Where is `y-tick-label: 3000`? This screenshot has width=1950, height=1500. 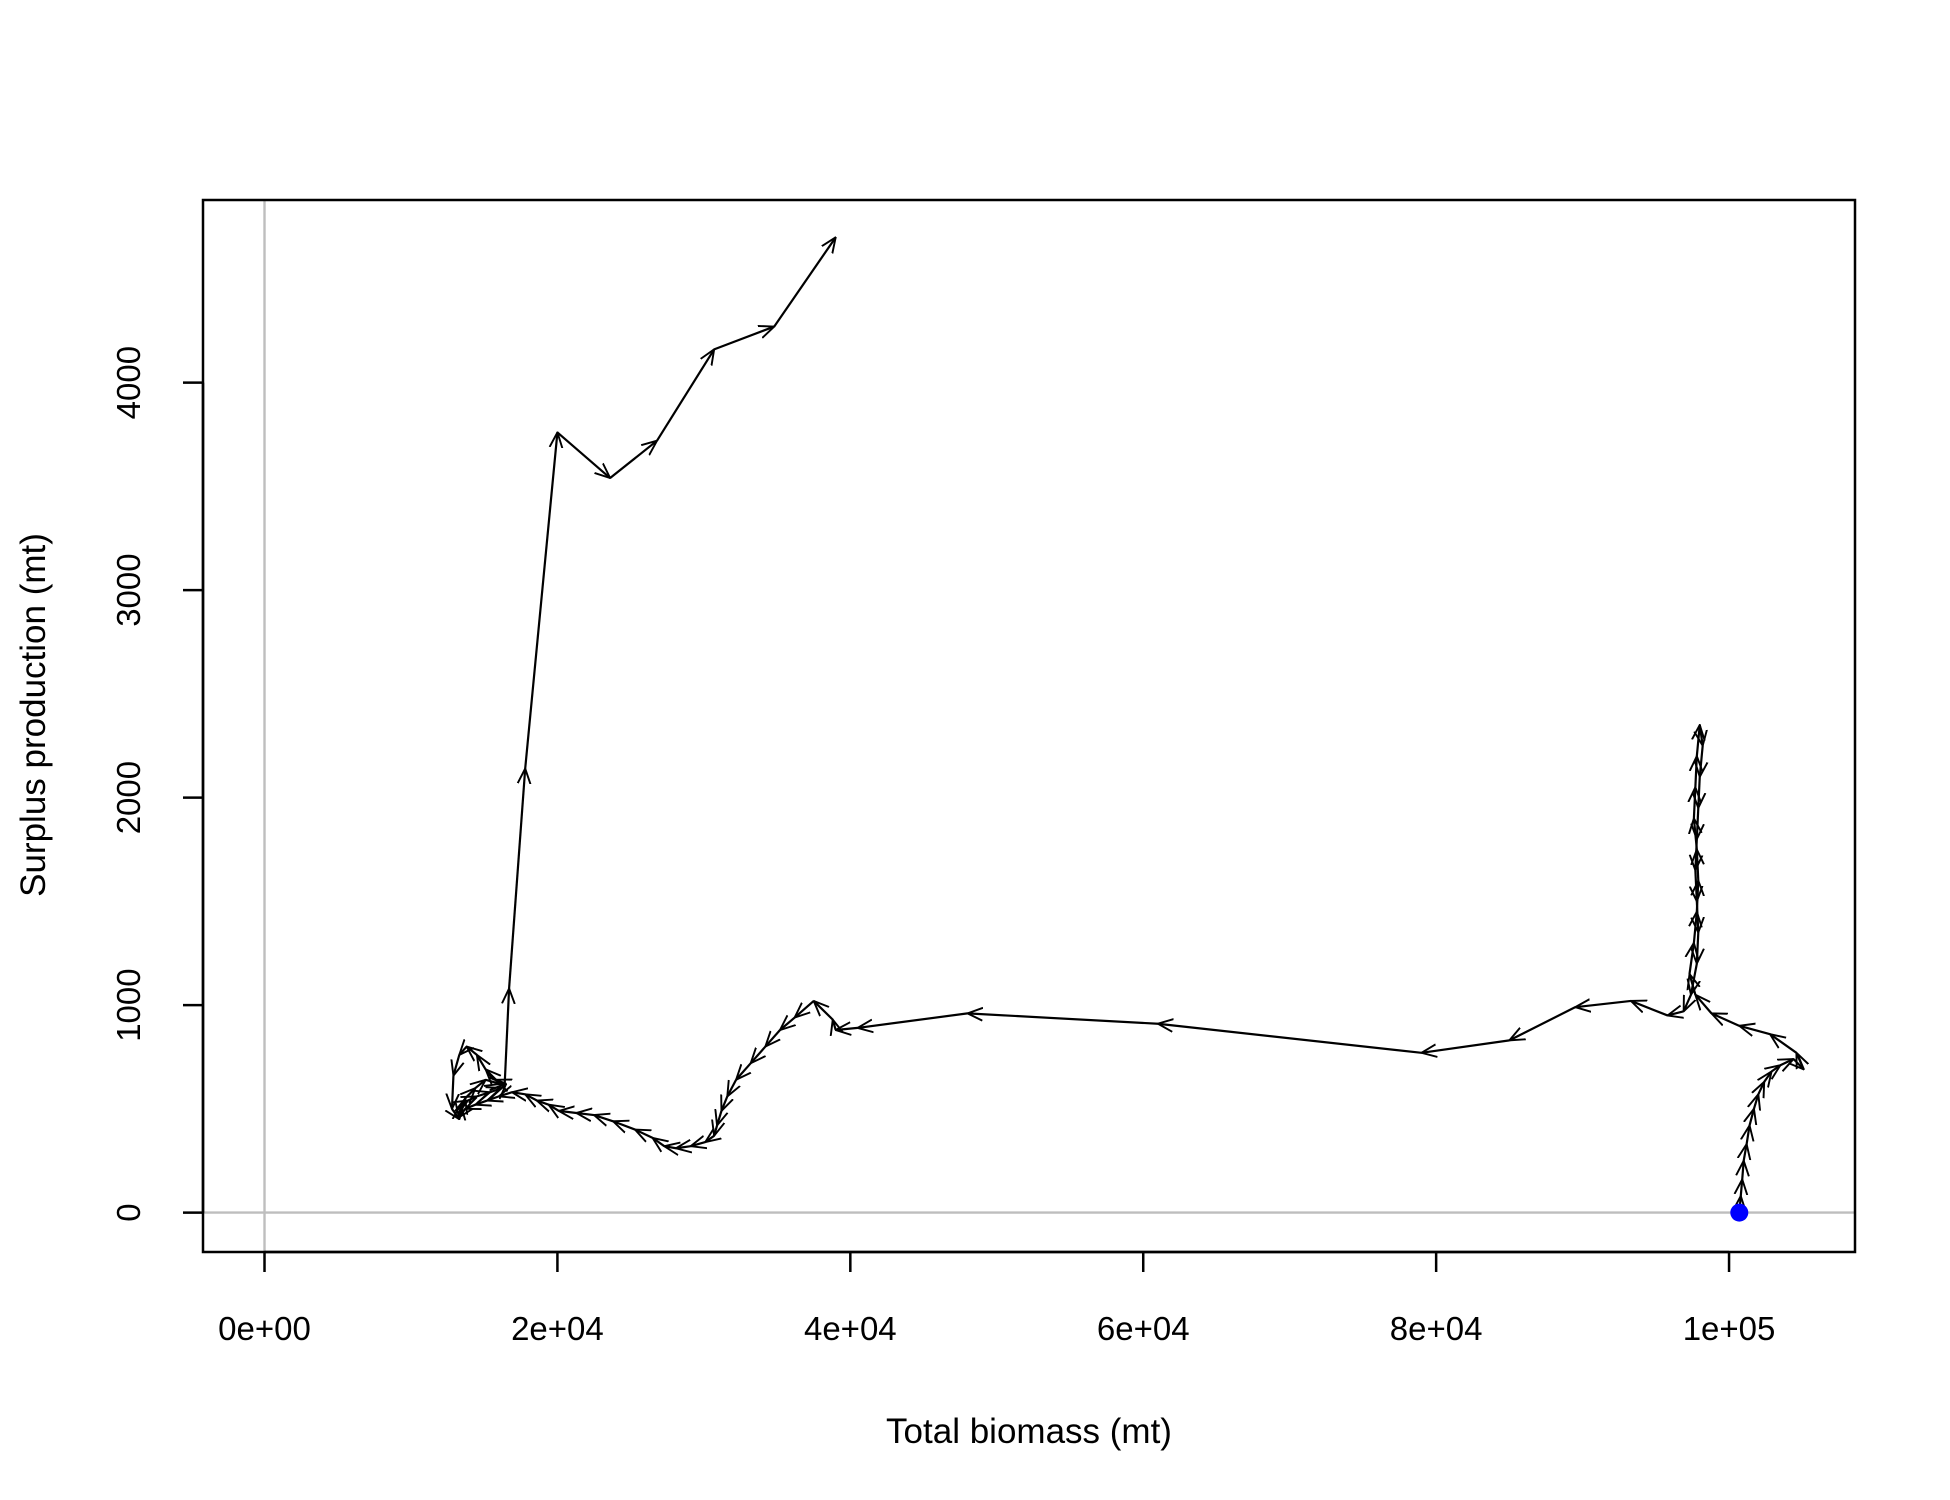
y-tick-label: 3000 is located at coordinates (128, 589).